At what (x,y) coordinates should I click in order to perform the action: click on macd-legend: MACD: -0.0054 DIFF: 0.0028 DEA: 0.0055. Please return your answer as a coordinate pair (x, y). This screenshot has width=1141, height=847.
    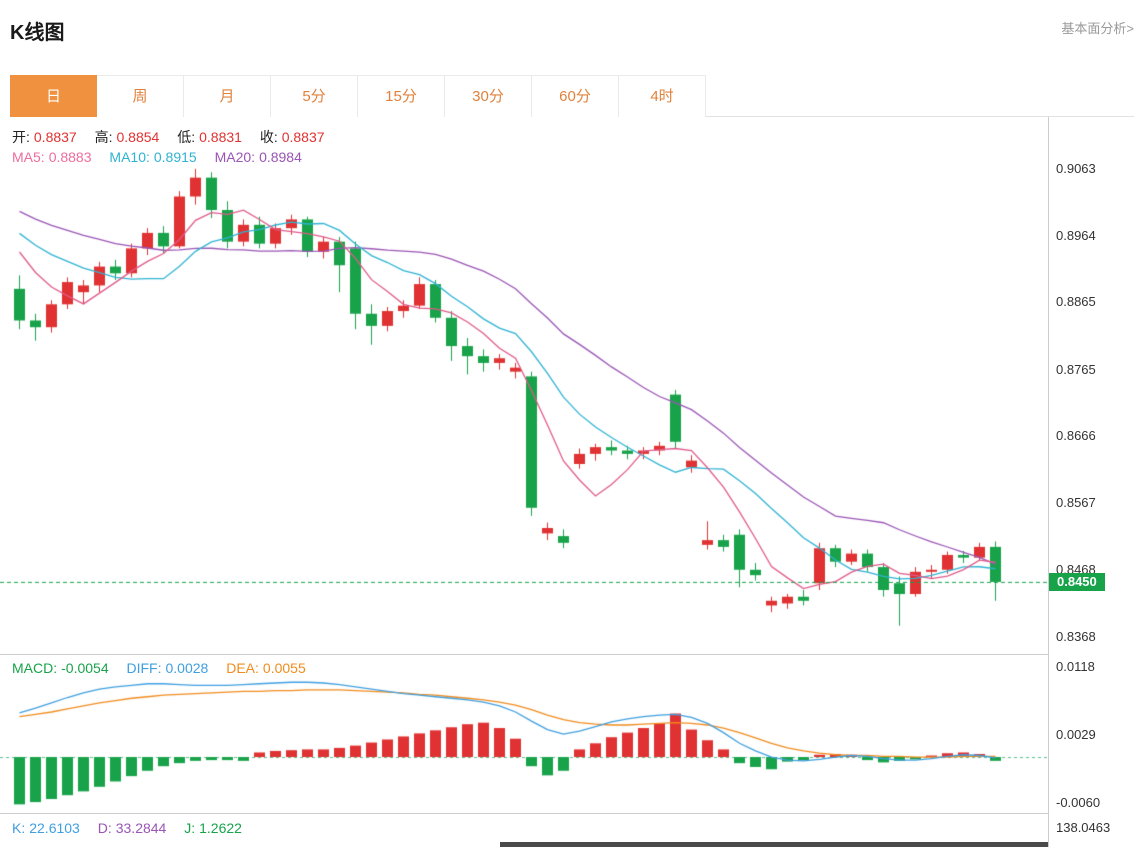
    Looking at the image, I should click on (166, 668).